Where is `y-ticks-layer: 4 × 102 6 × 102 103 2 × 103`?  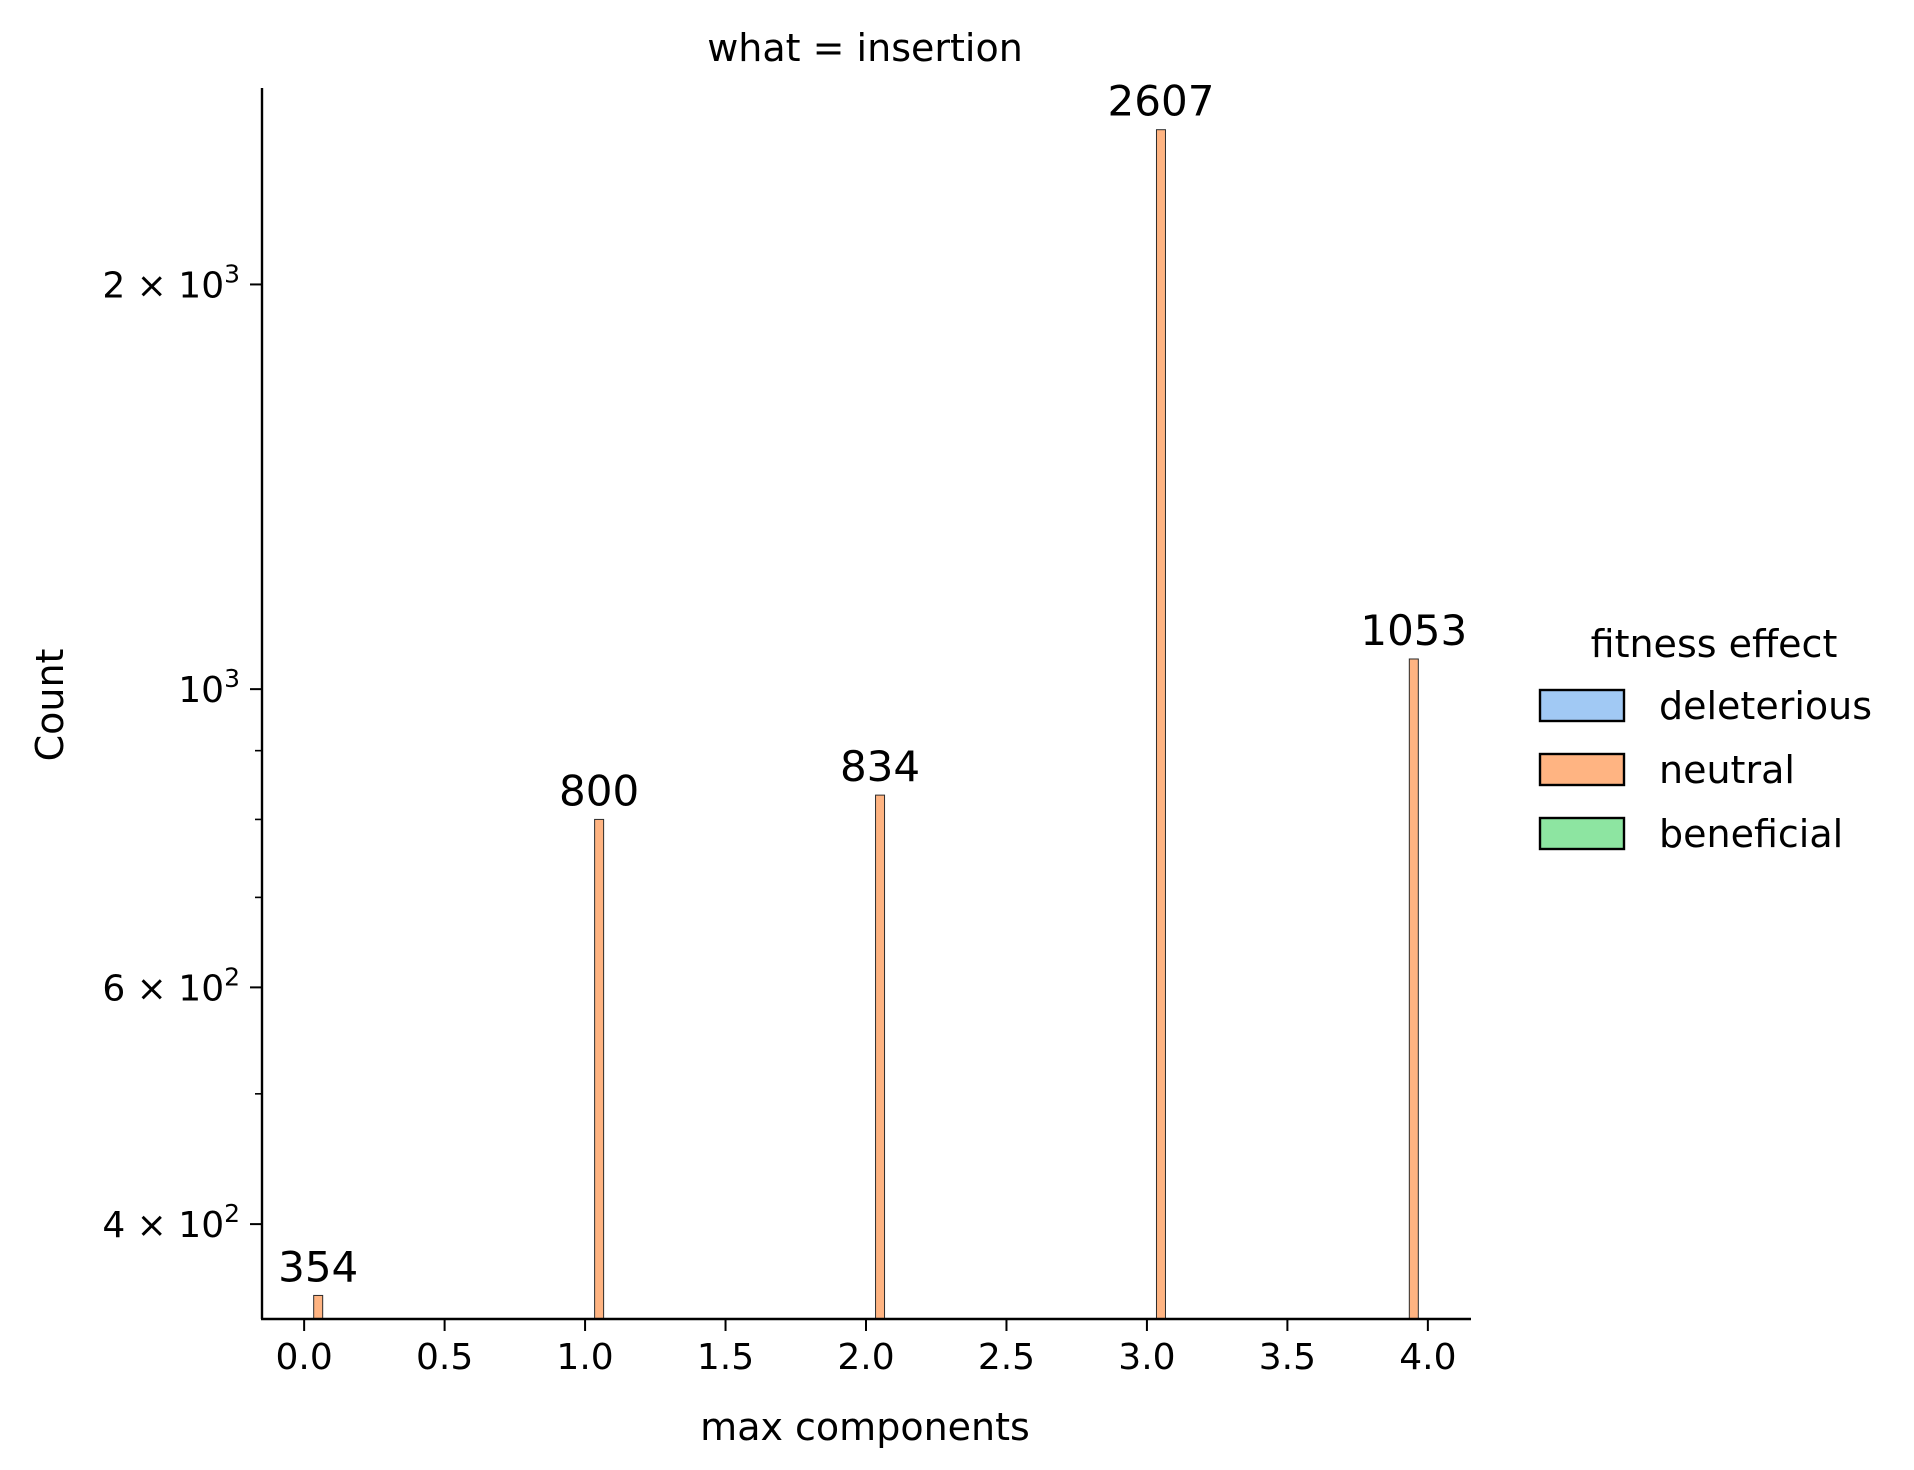 y-ticks-layer: 4 × 102 6 × 102 103 2 × 103 is located at coordinates (182, 752).